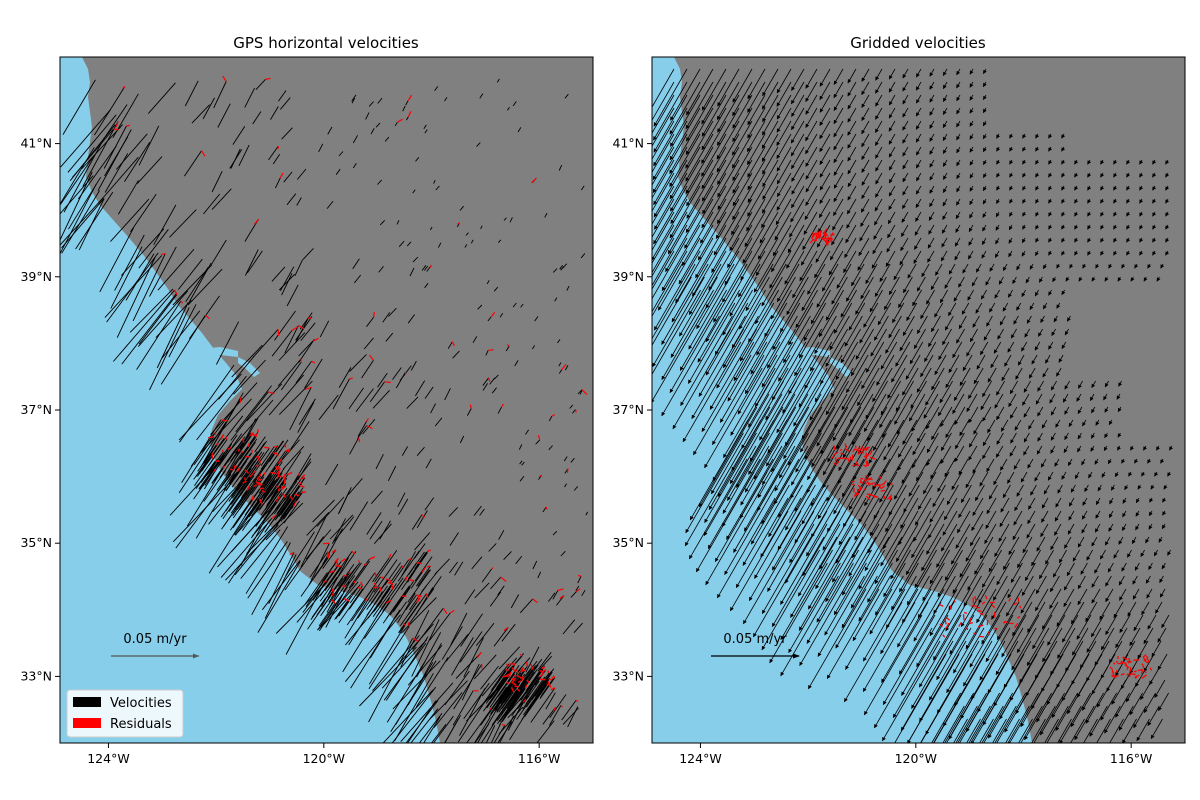 The height and width of the screenshot is (800, 1200). What do you see at coordinates (841, 367) in the screenshot?
I see `sf-bay` at bounding box center [841, 367].